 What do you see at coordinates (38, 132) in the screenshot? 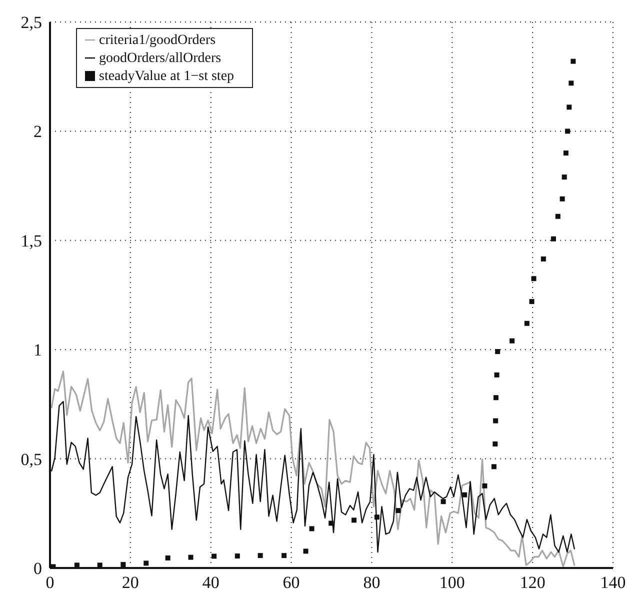
I see `y-tick-label: 2` at bounding box center [38, 132].